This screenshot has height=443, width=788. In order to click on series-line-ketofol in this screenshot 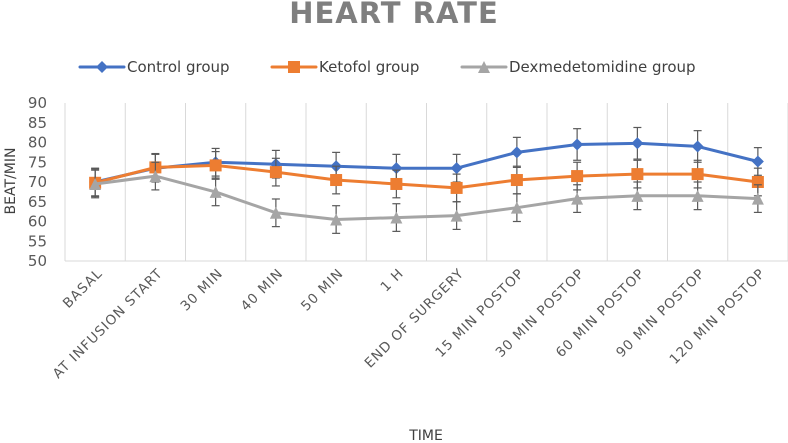, I will do `click(426, 176)`.